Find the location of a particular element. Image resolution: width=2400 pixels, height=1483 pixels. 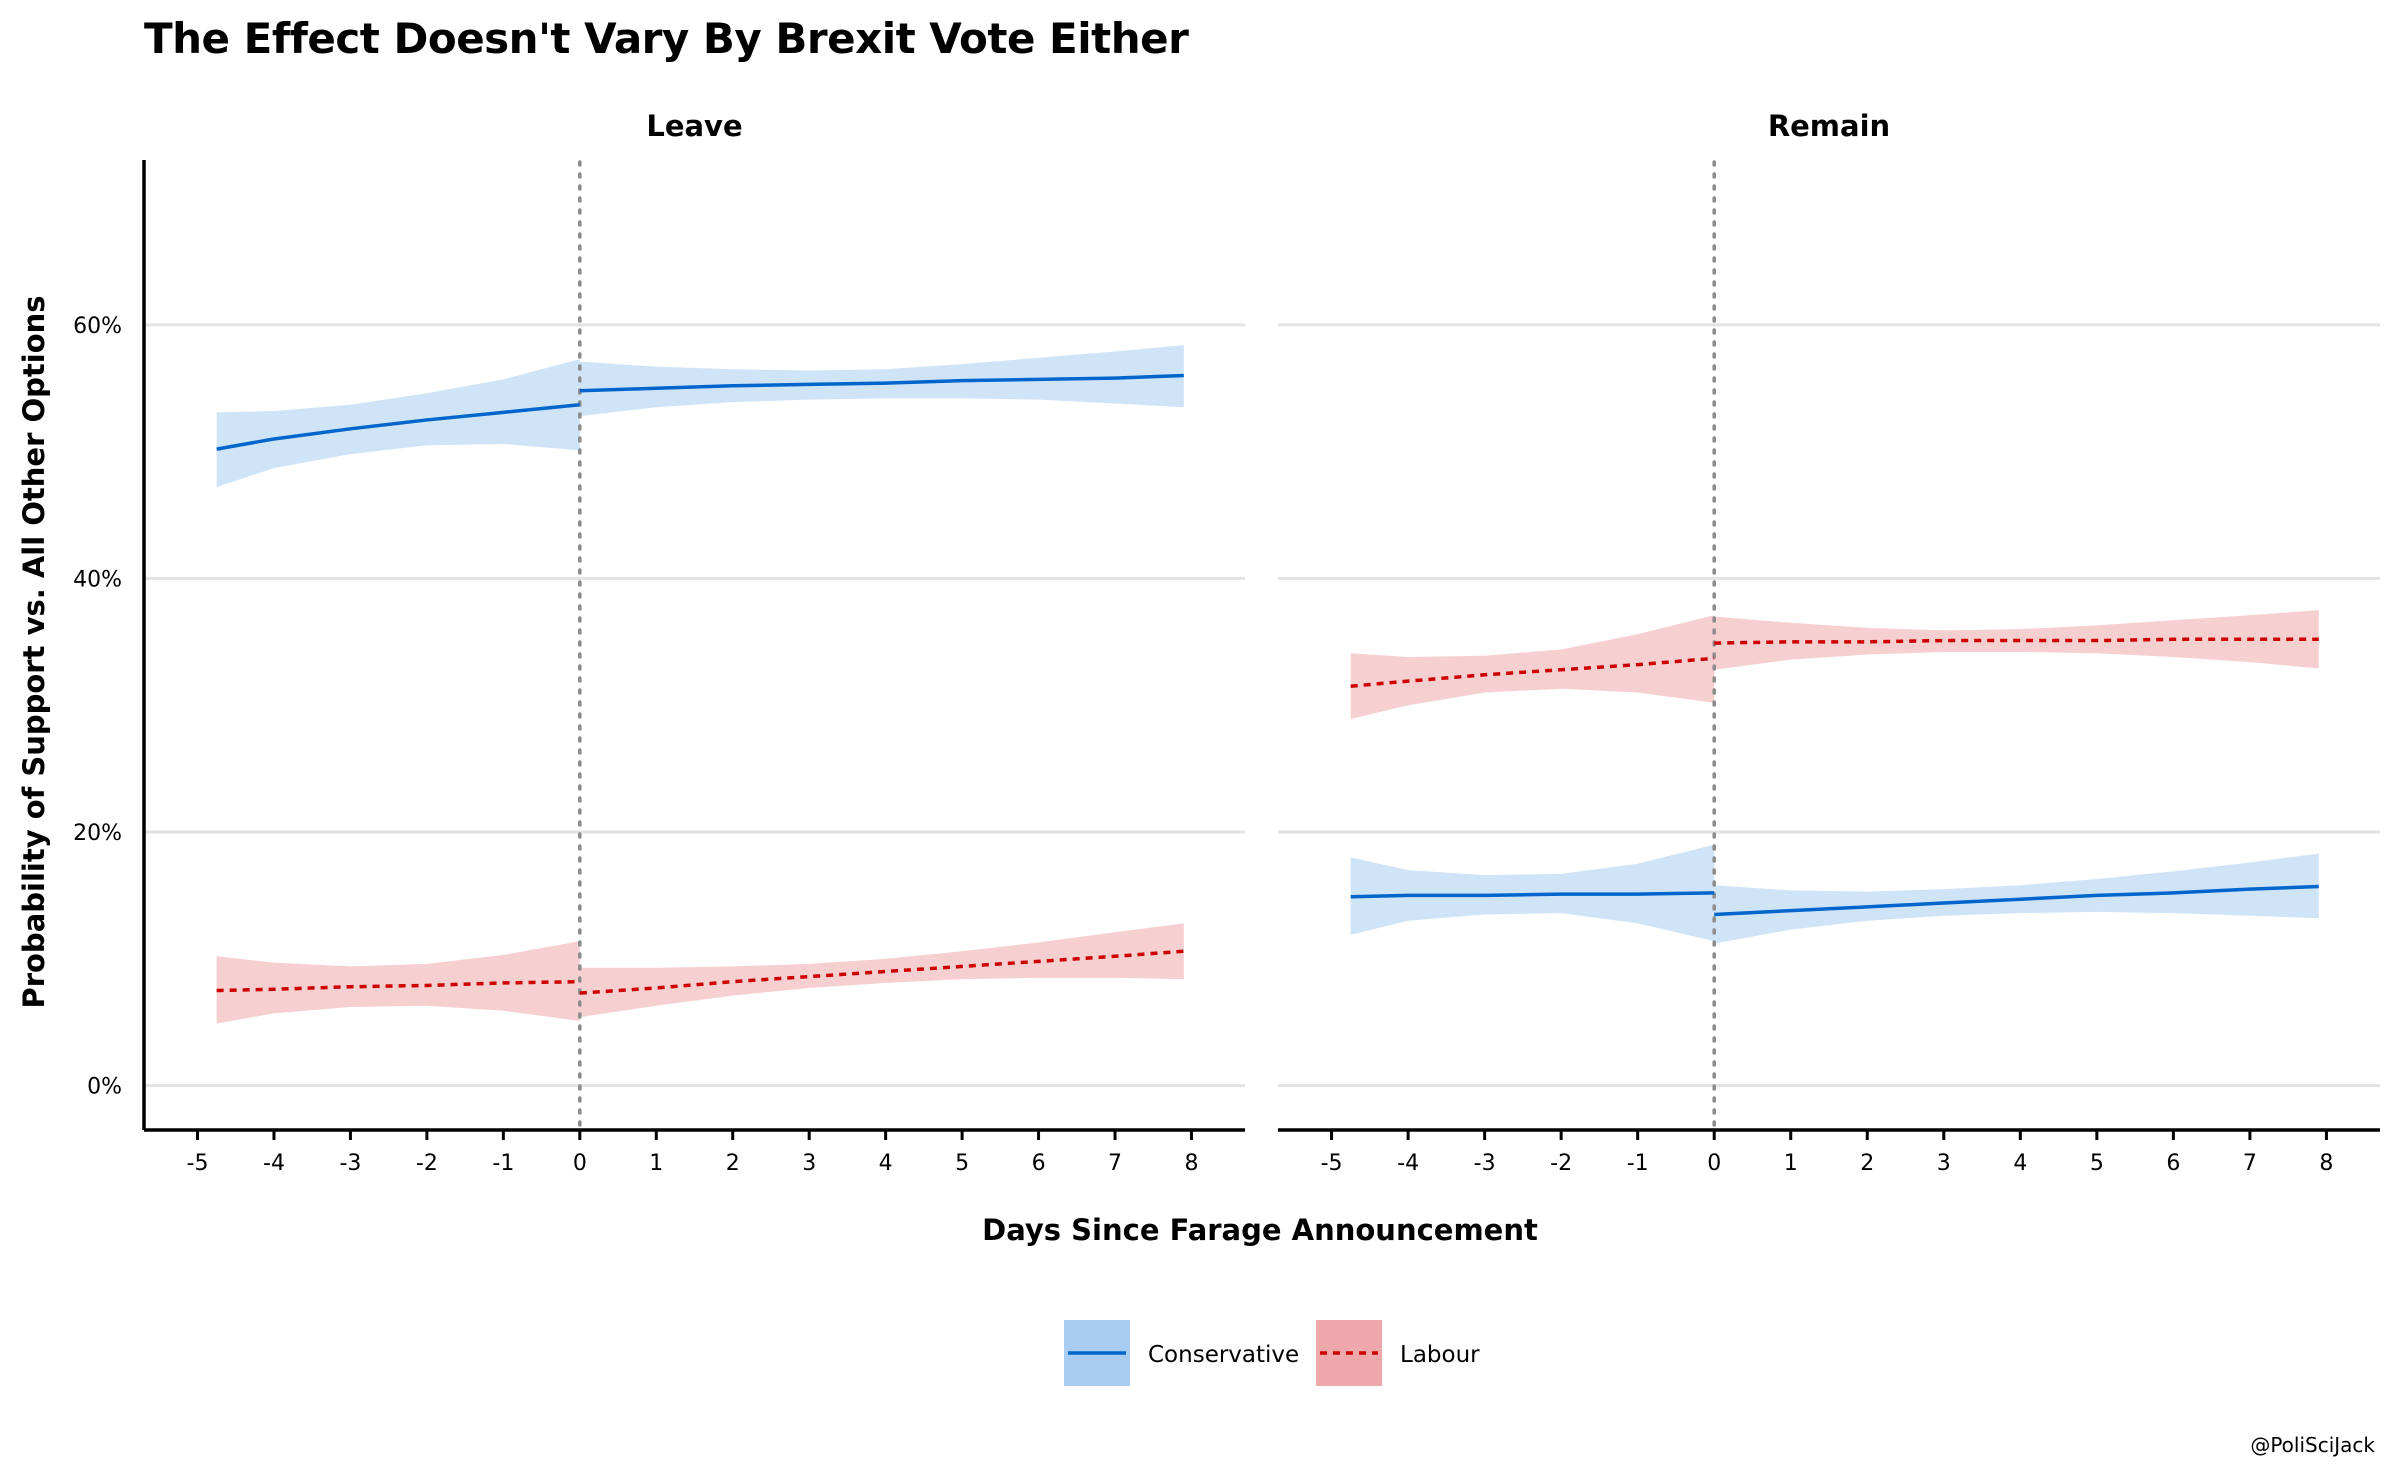

legend-item-labour: Labour is located at coordinates (1398, 1353).